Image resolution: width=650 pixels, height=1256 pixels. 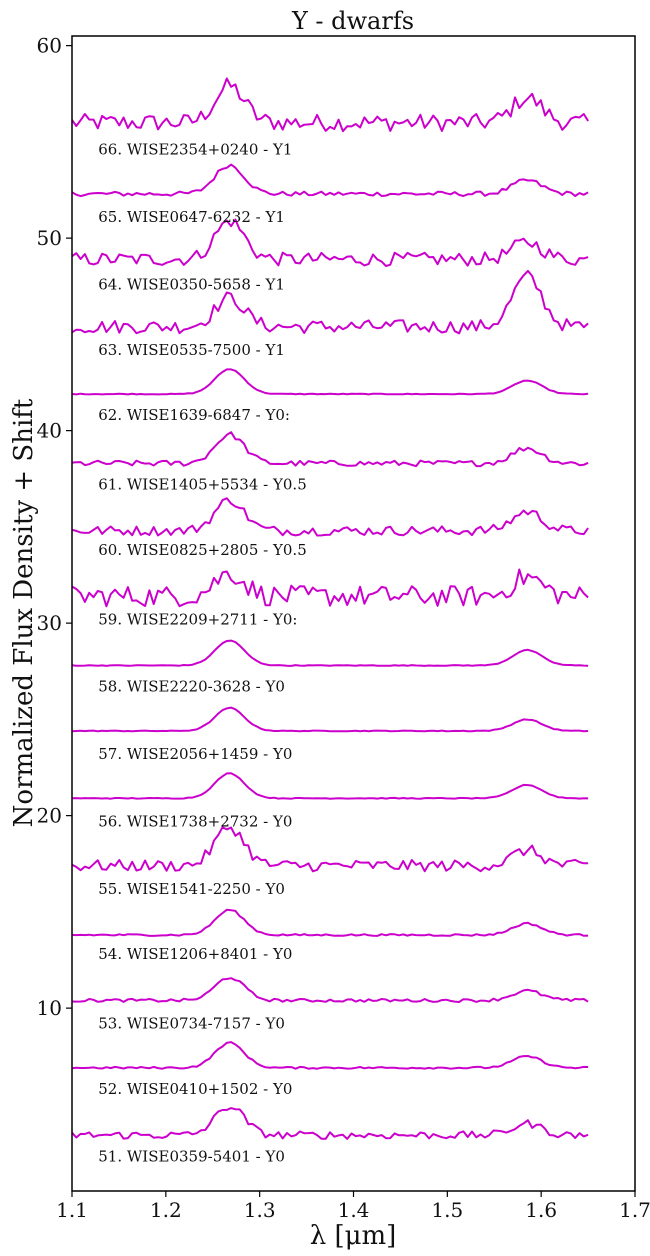 I want to click on spectrum-label-13: 53. WISE0734-7157 - Y0, so click(x=191, y=1024).